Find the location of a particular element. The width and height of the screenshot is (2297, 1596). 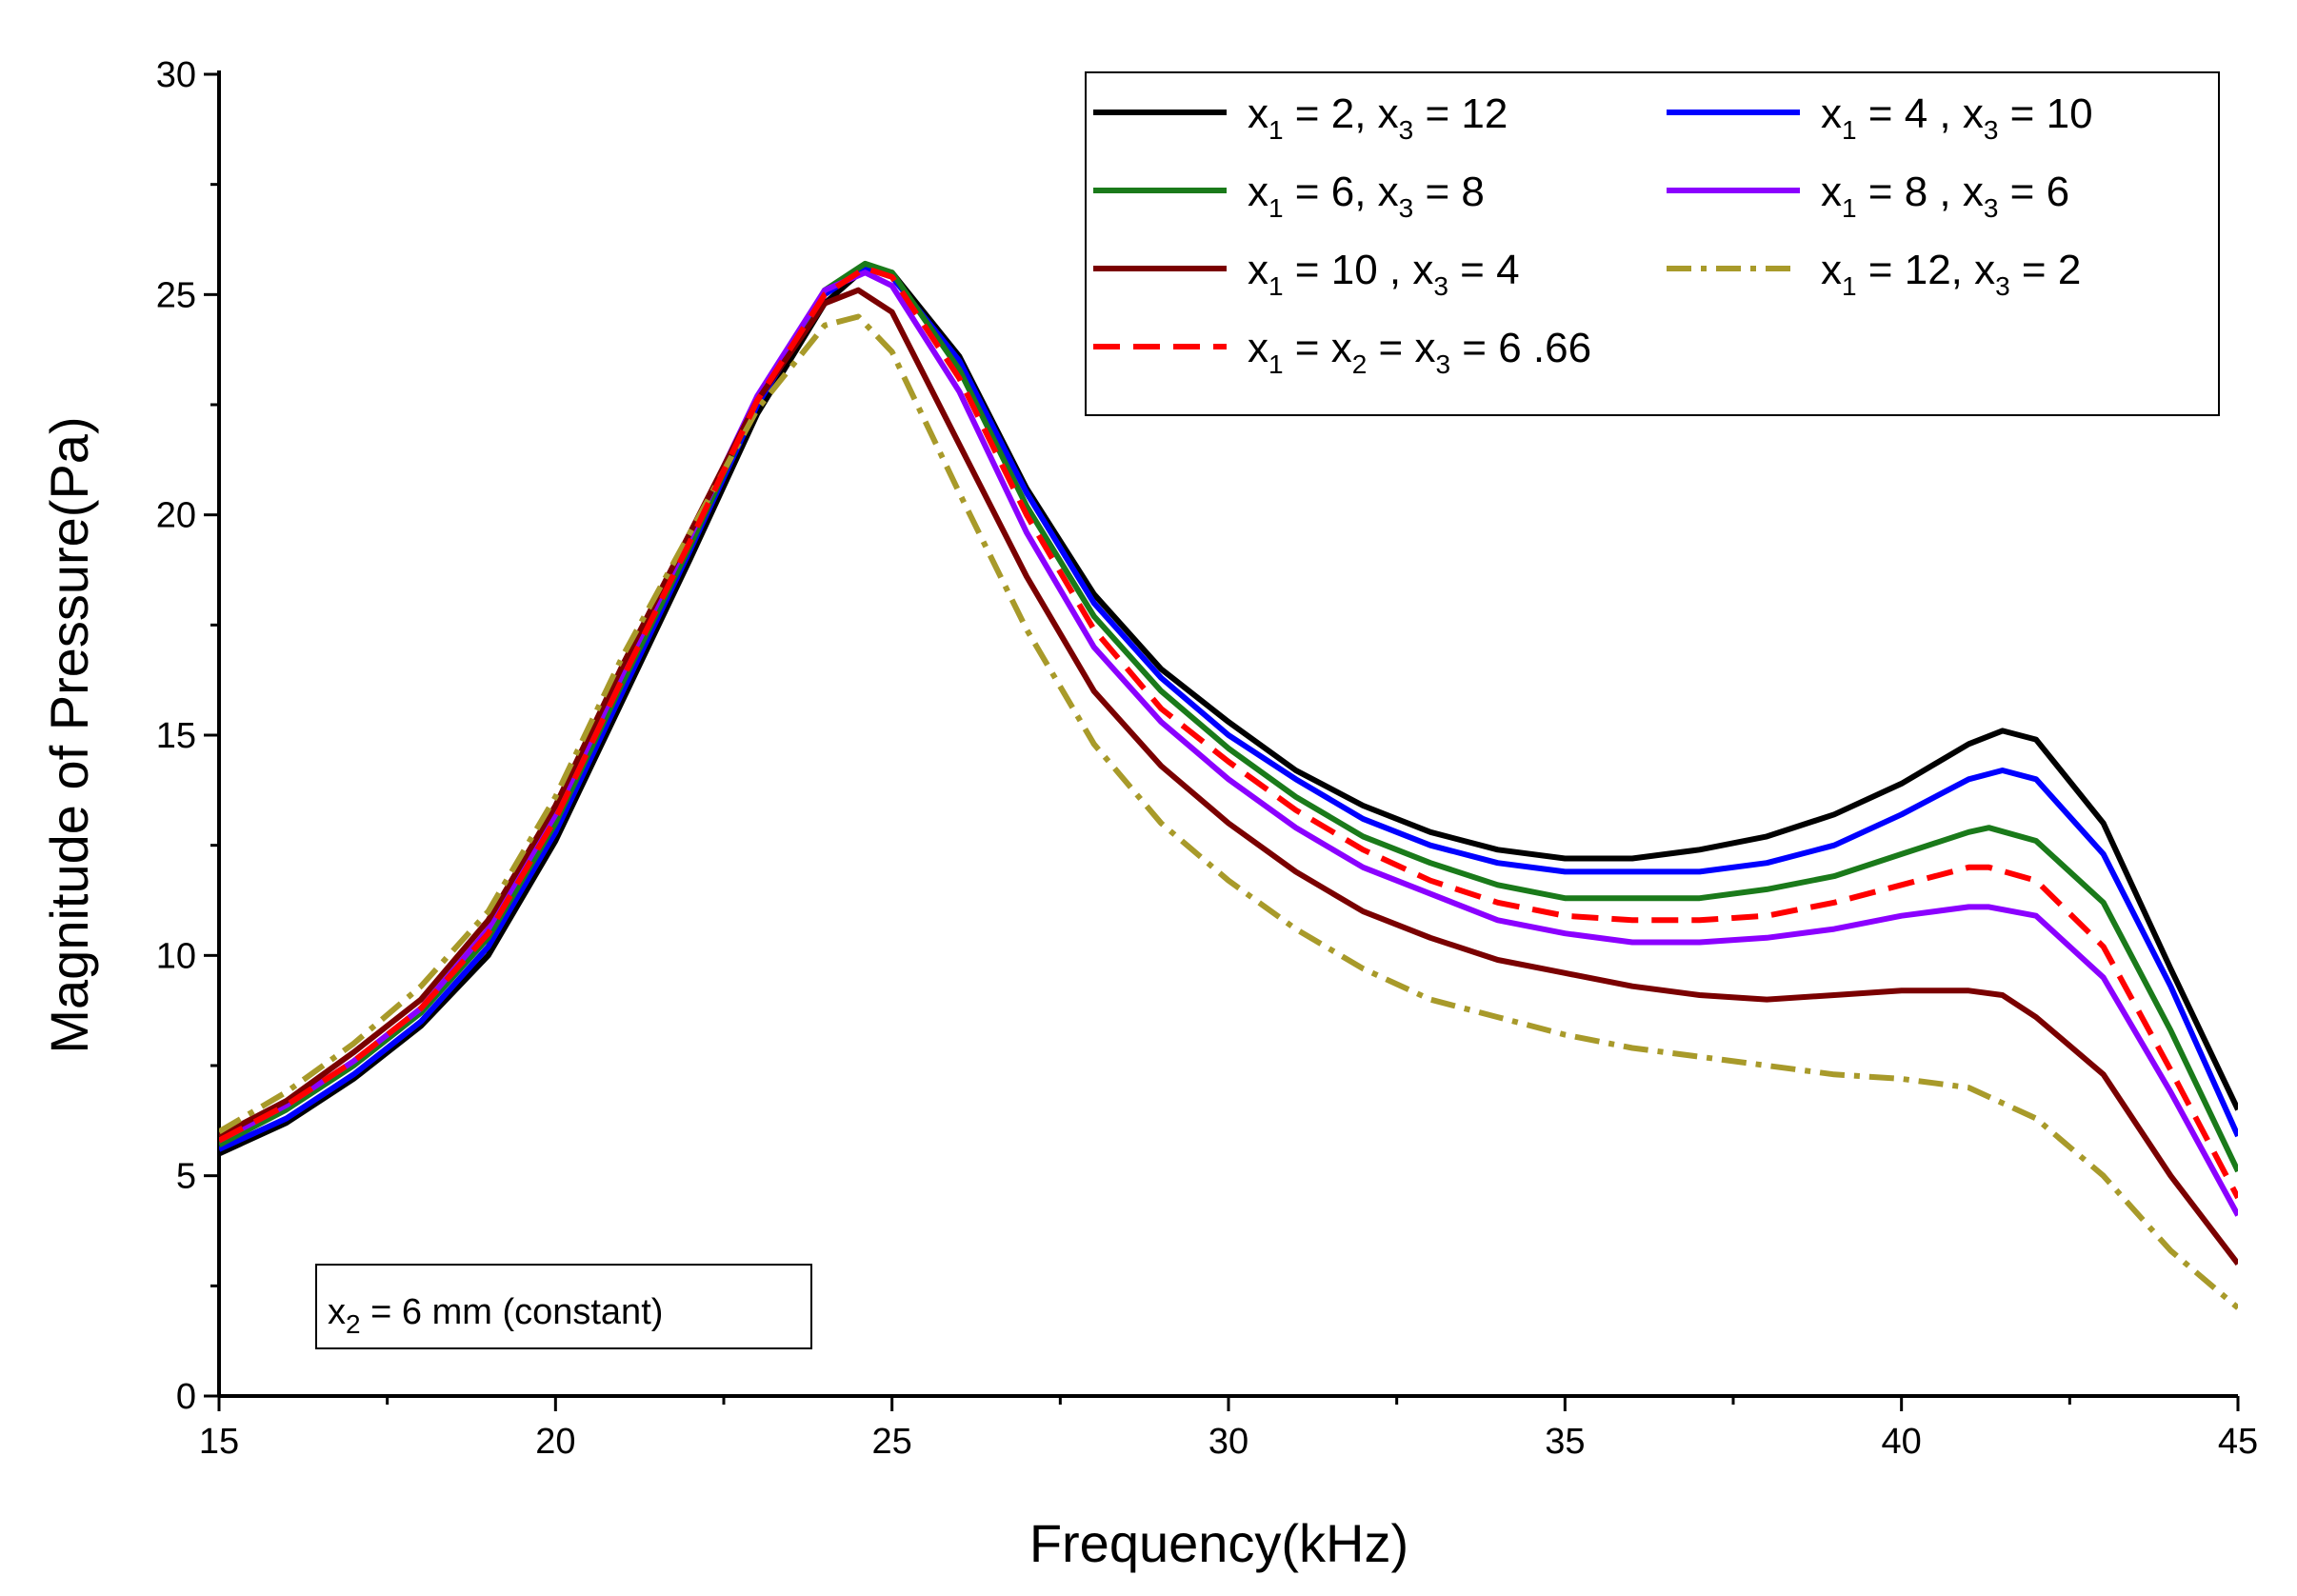

y-tick-label: 5 is located at coordinates (186, 1177).